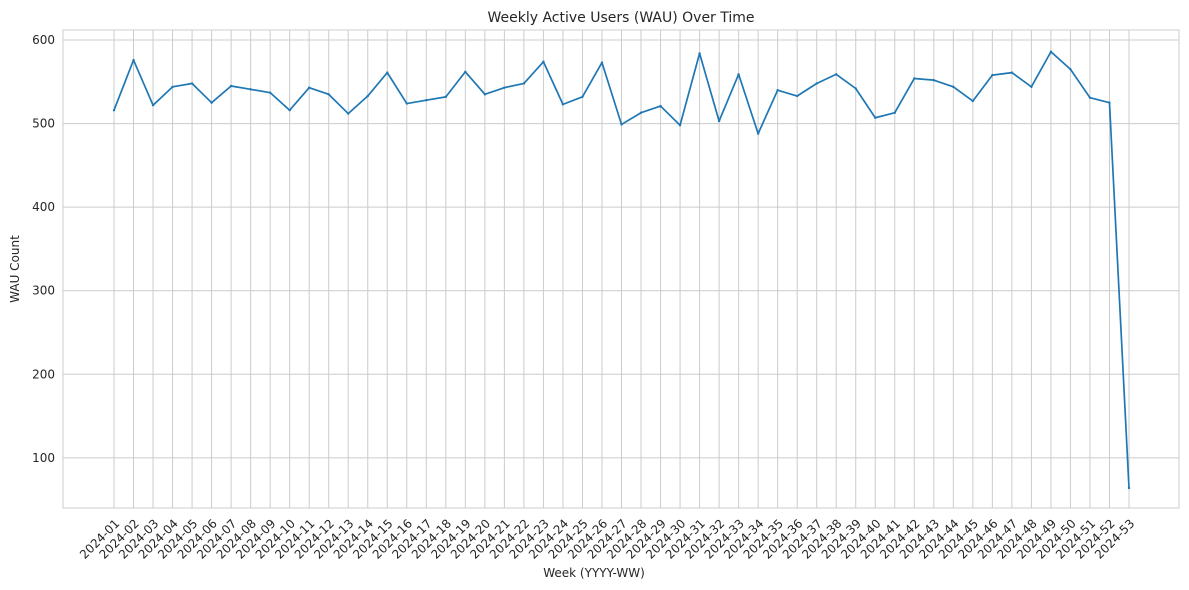  What do you see at coordinates (620, 18) in the screenshot?
I see `chart-title: Weekly Active Users (WAU) Over Time` at bounding box center [620, 18].